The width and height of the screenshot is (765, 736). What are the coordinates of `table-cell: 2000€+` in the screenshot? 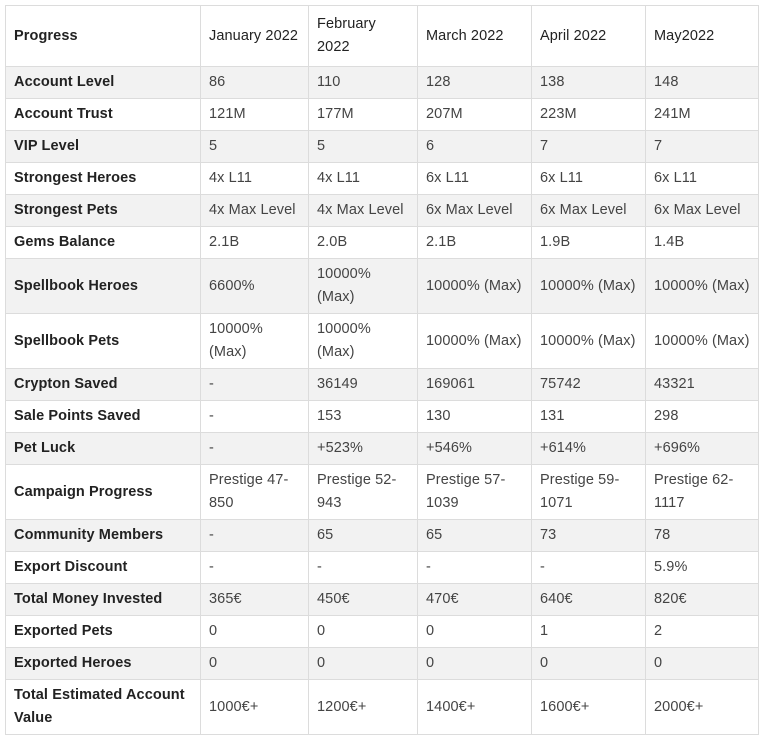 It's located at (702, 707).